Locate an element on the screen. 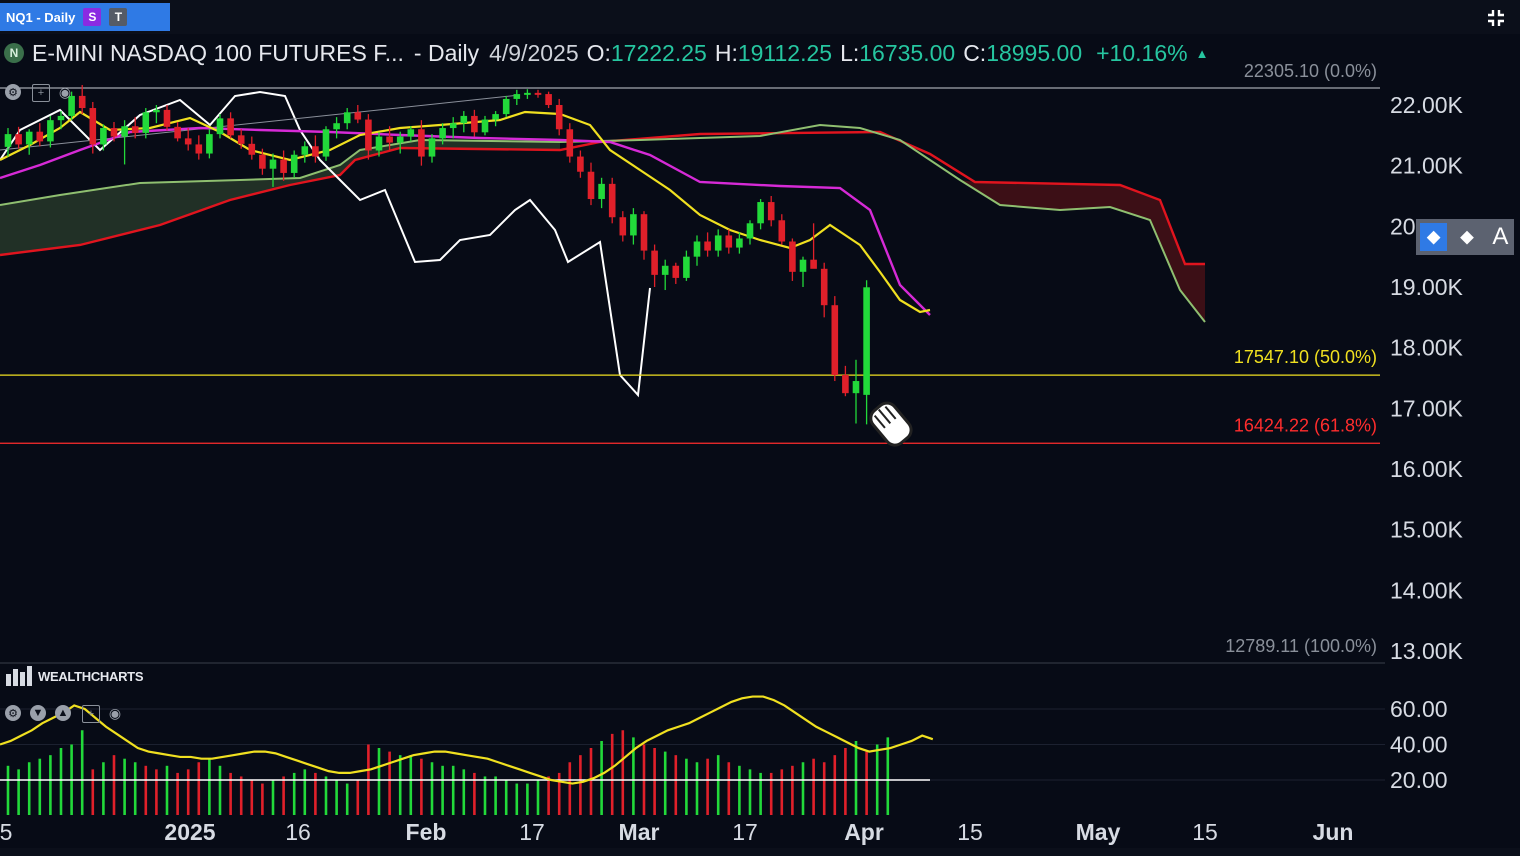  price-tick-label: 19.00K is located at coordinates (1427, 287).